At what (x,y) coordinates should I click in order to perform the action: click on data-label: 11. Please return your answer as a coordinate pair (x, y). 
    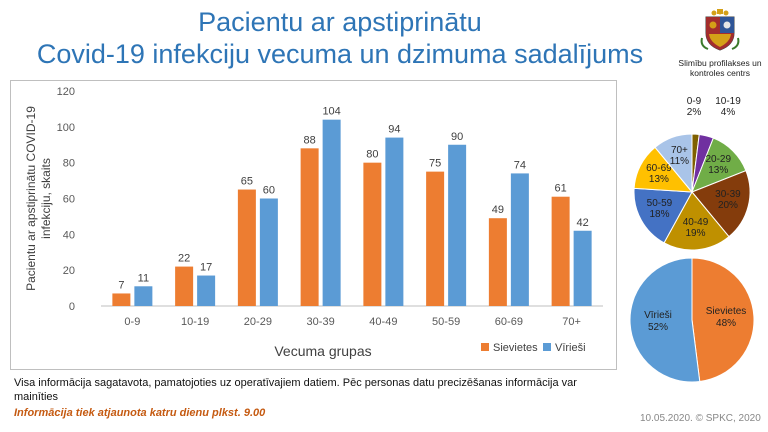
    Looking at the image, I should click on (143, 278).